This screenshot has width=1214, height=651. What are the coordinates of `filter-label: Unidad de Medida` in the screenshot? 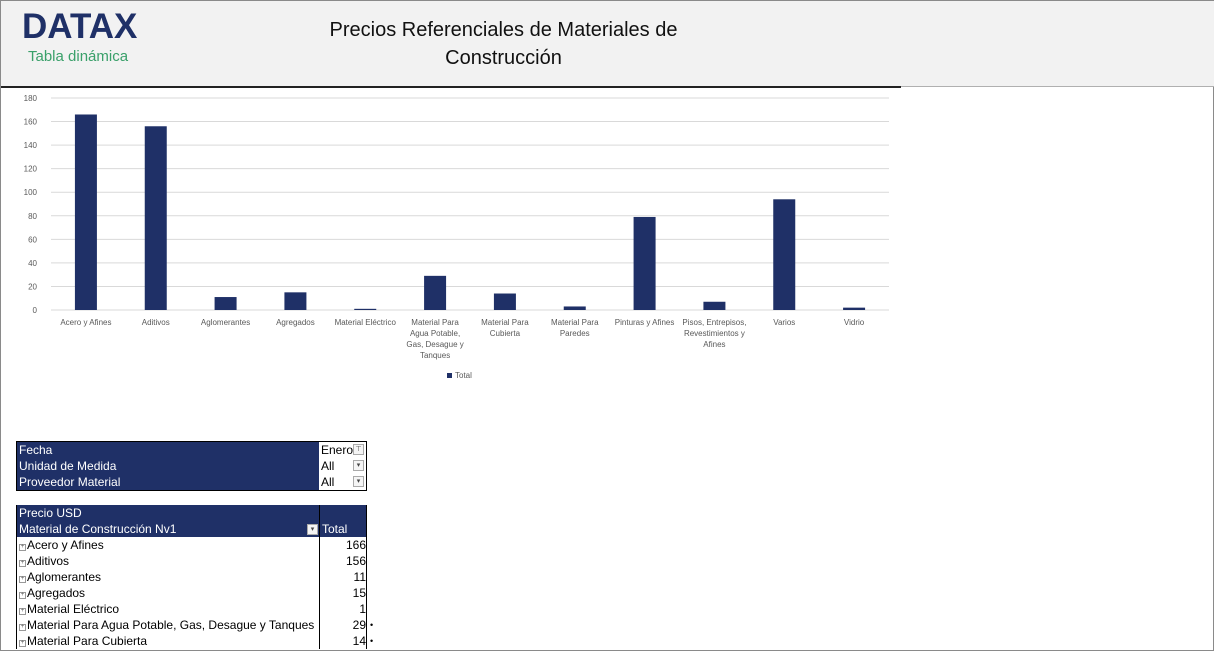 It's located at (168, 466).